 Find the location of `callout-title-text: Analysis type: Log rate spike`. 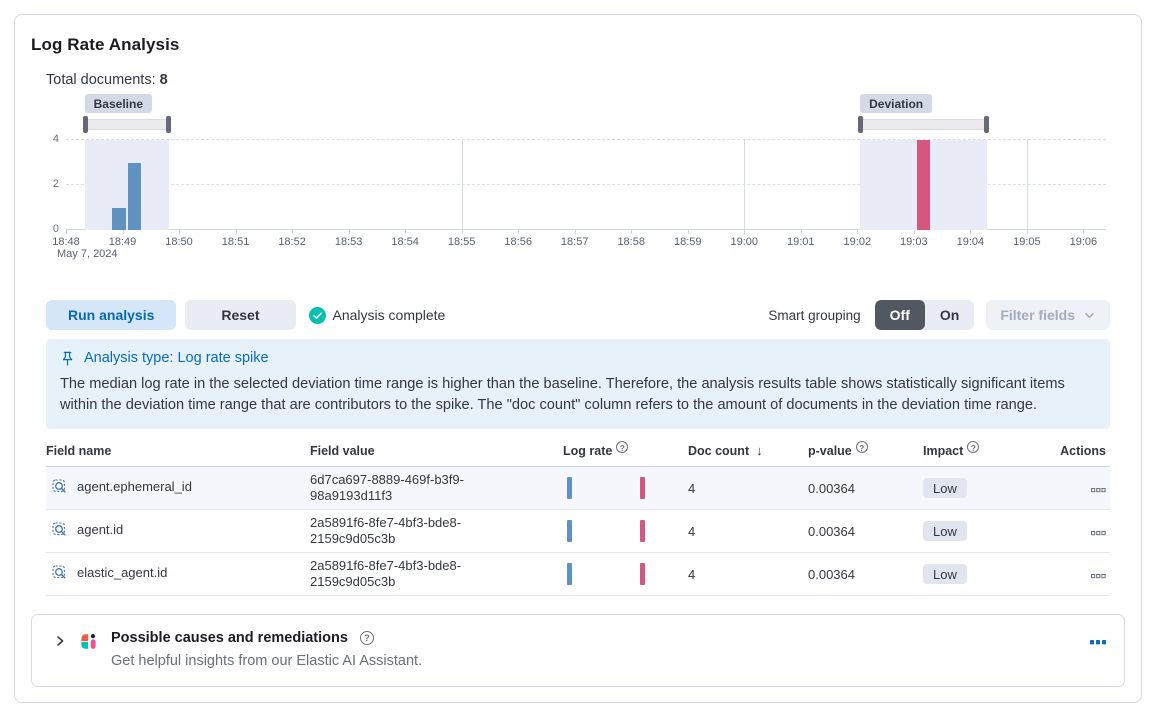

callout-title-text: Analysis type: Log rate spike is located at coordinates (176, 358).